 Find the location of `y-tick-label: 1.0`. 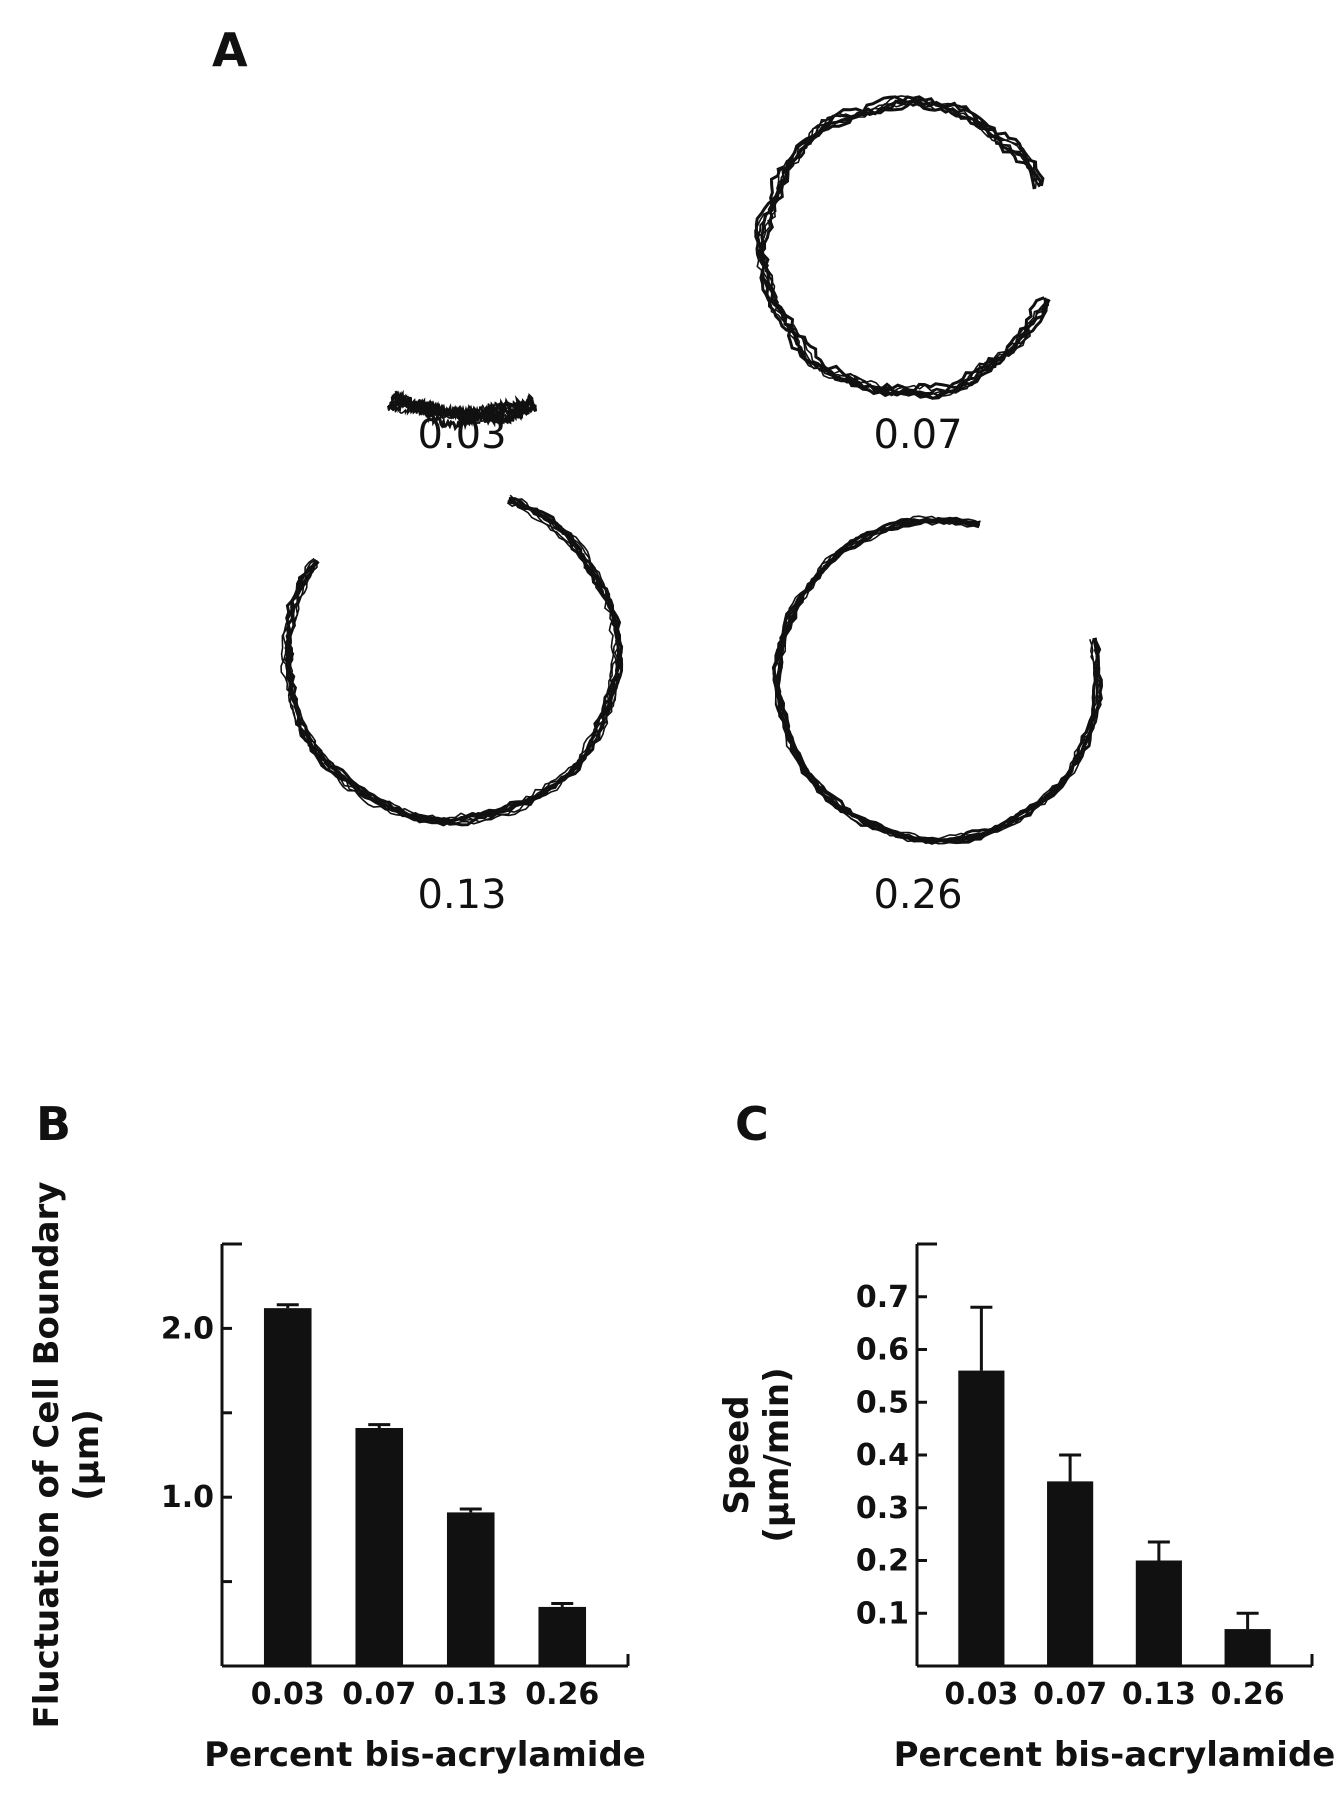

y-tick-label: 1.0 is located at coordinates (187, 1497).